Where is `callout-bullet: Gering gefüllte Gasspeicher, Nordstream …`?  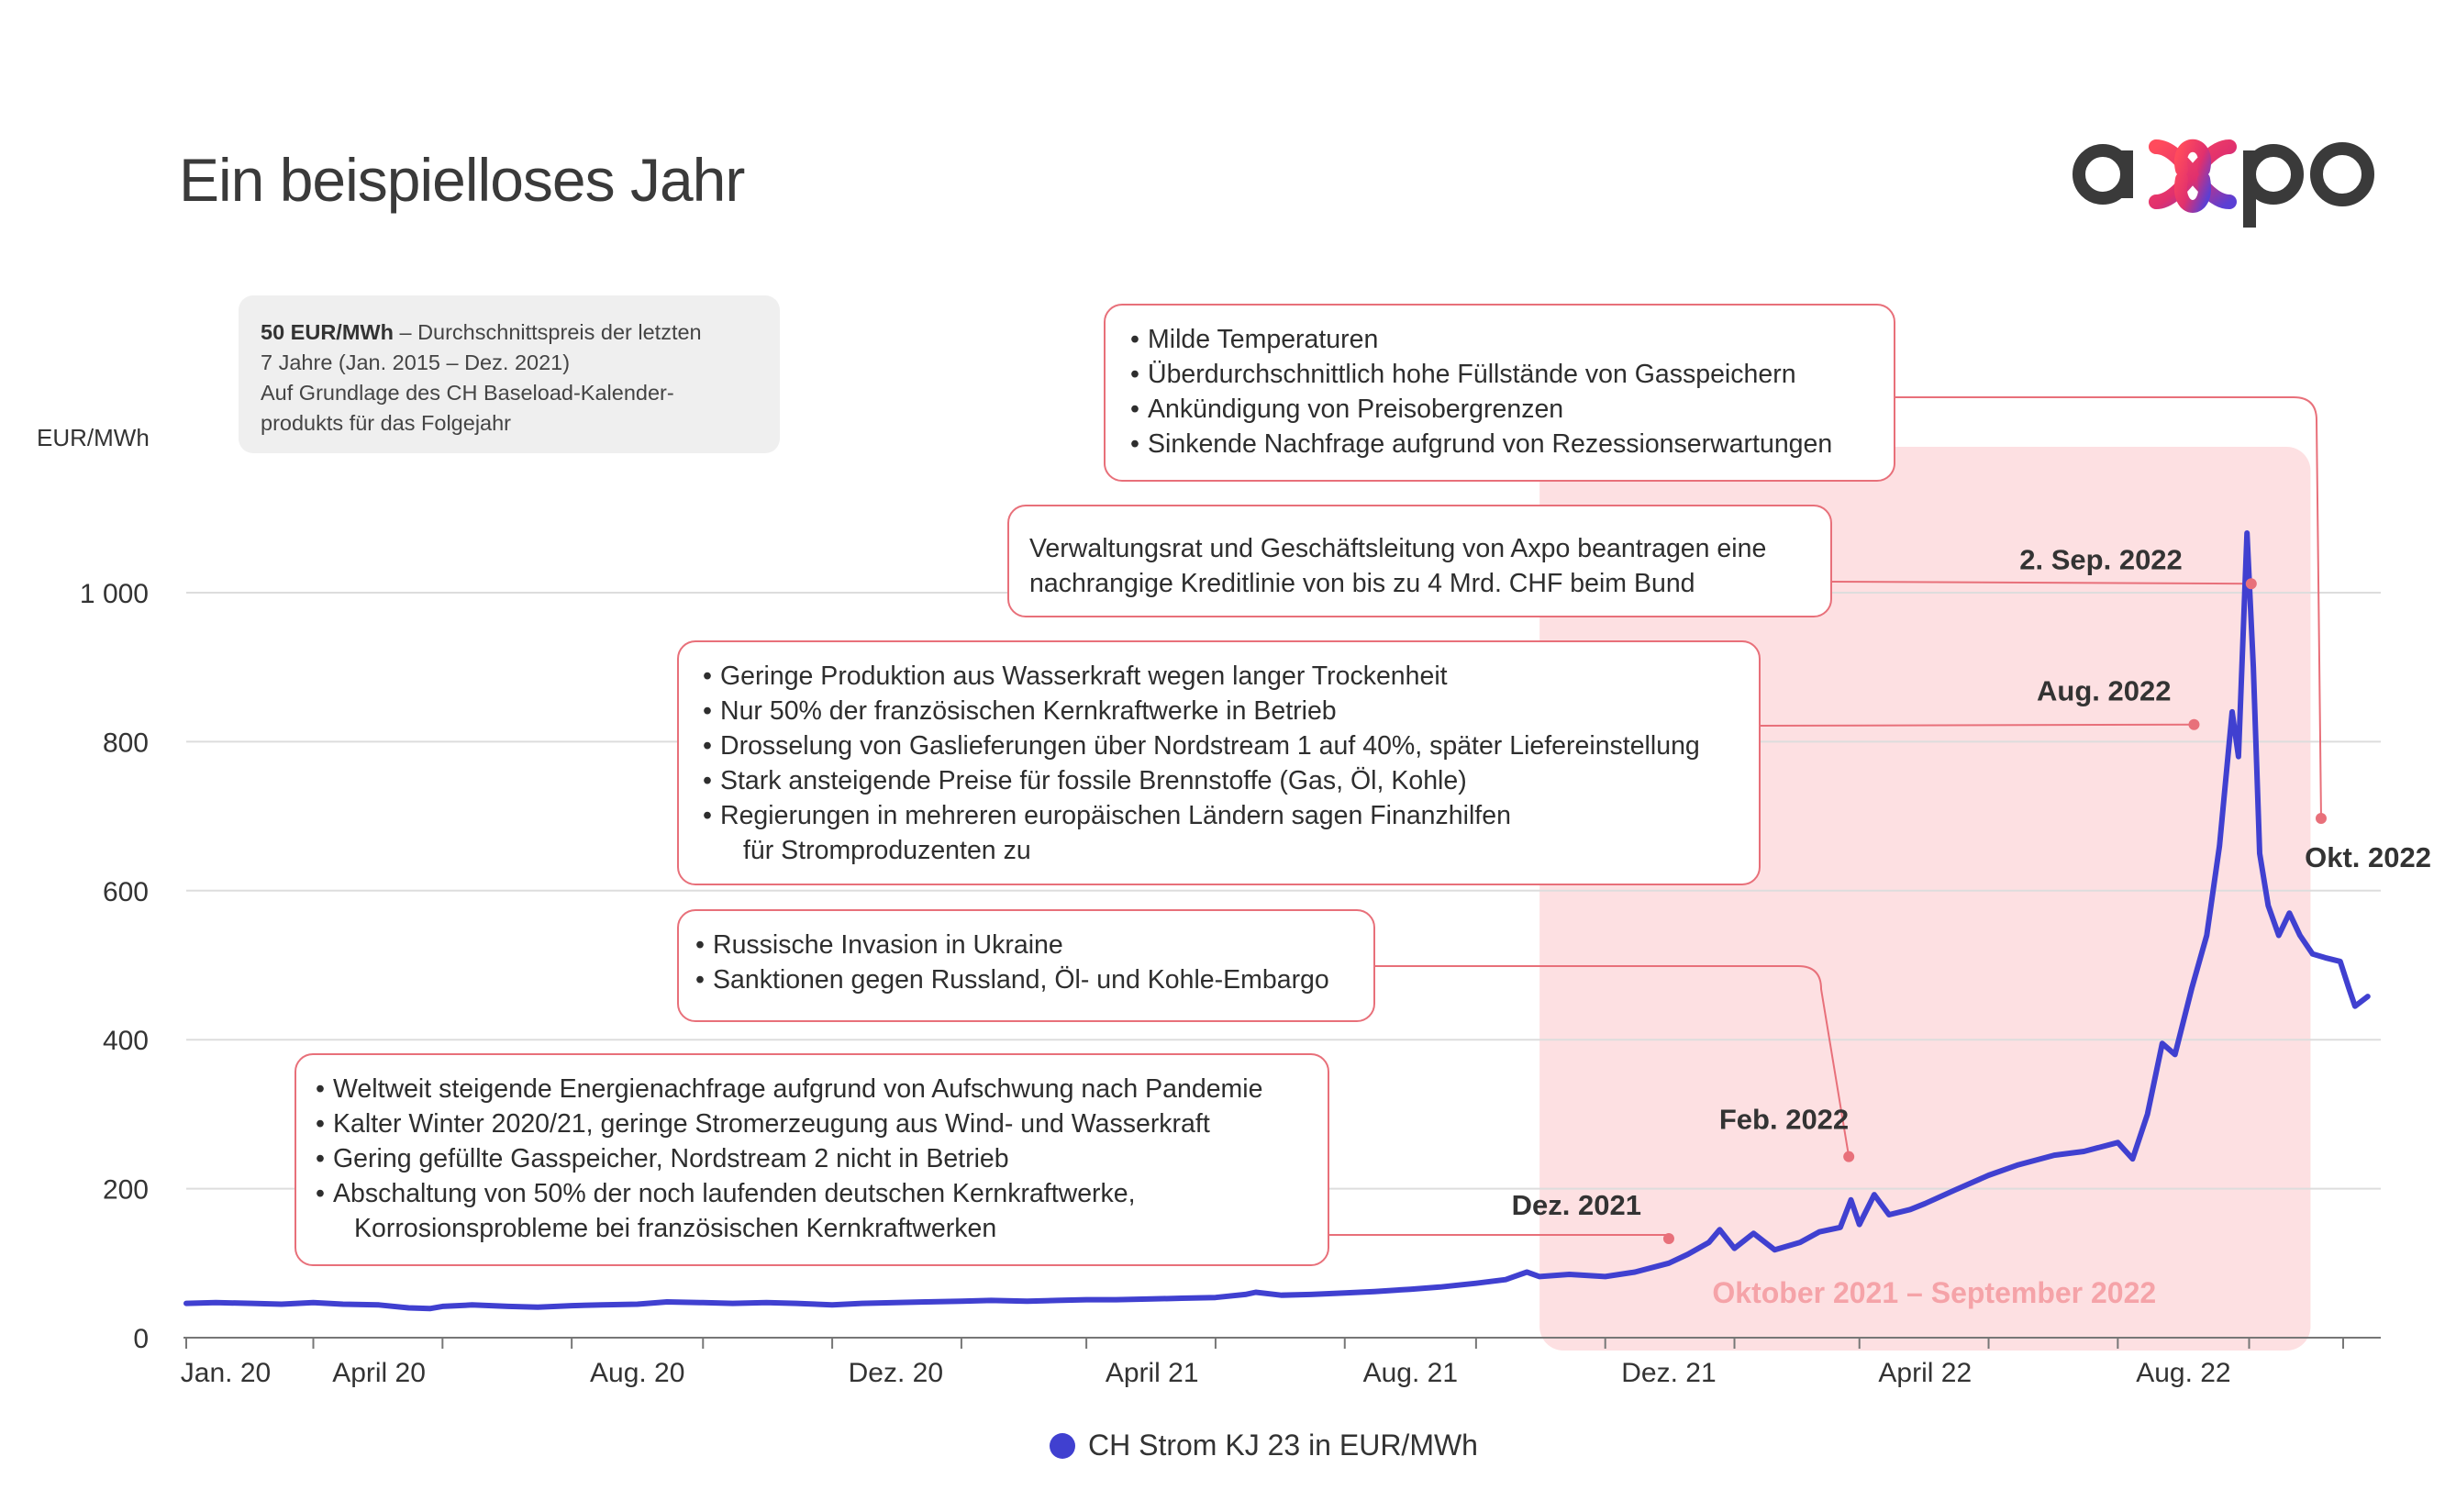 callout-bullet: Gering gefüllte Gasspeicher, Nordstream … is located at coordinates (822, 1158).